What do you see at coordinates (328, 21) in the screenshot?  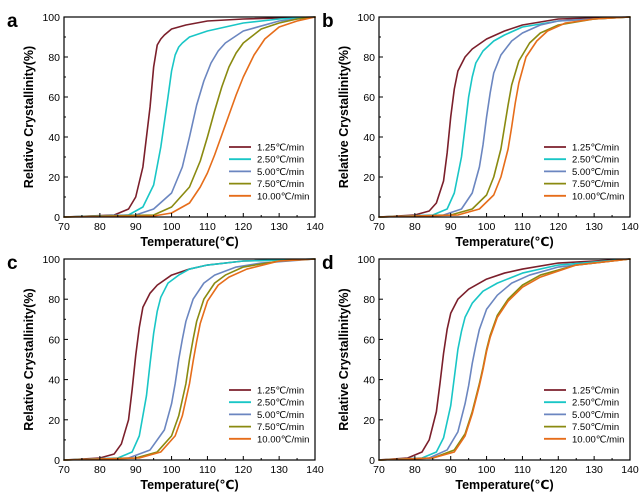 I see `panel-label: b` at bounding box center [328, 21].